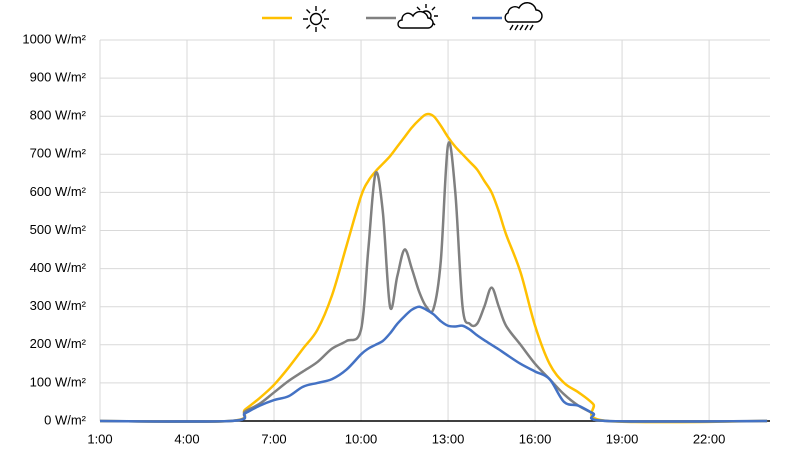 The width and height of the screenshot is (800, 466). I want to click on x-tick-label: 22:00, so click(709, 438).